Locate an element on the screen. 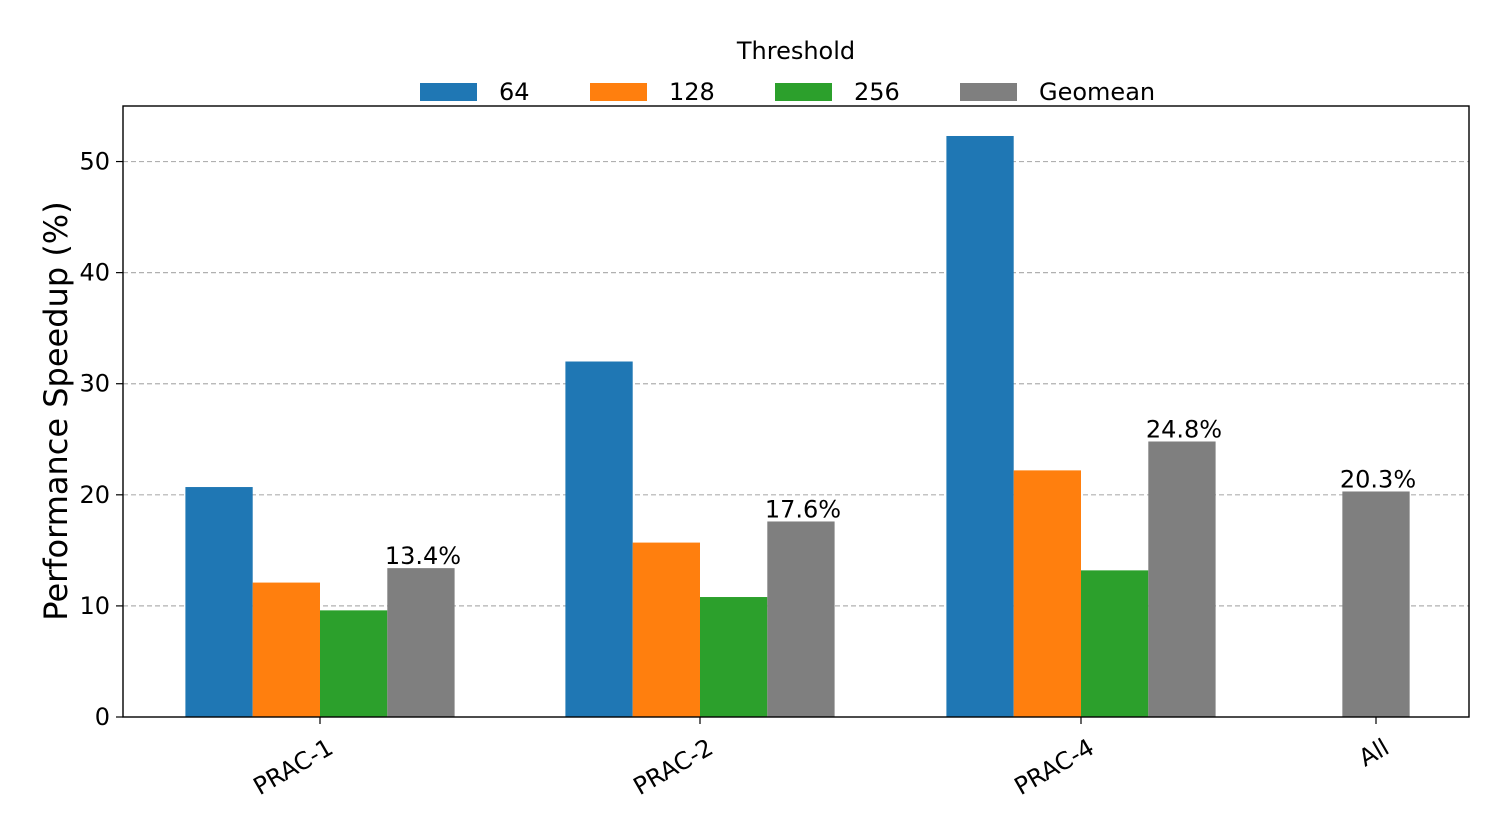 The width and height of the screenshot is (1495, 830). legend-title: Threshold is located at coordinates (795, 51).